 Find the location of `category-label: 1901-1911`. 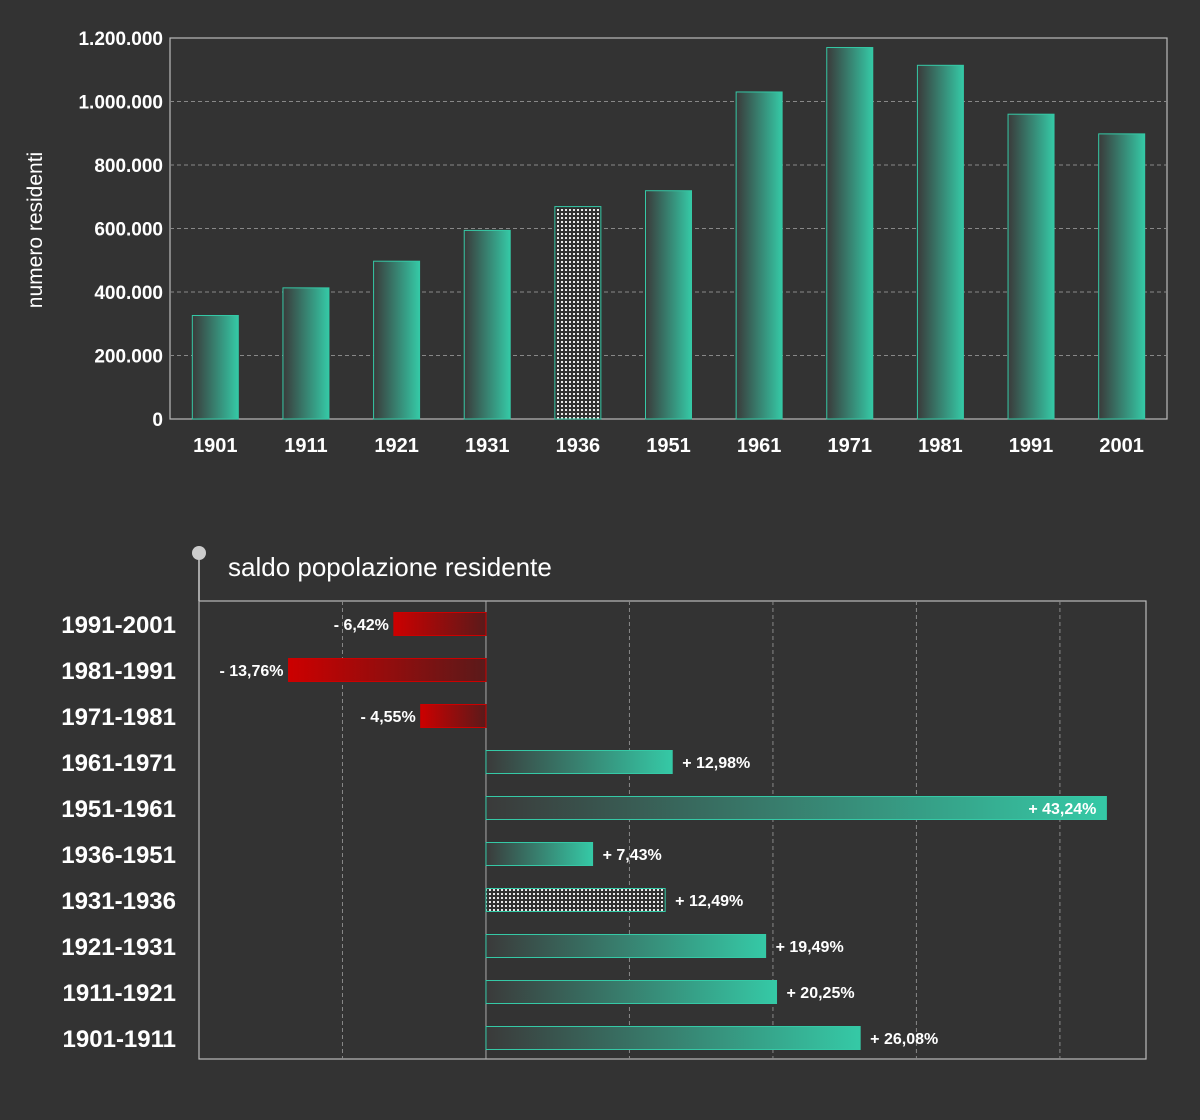

category-label: 1901-1911 is located at coordinates (119, 1039).